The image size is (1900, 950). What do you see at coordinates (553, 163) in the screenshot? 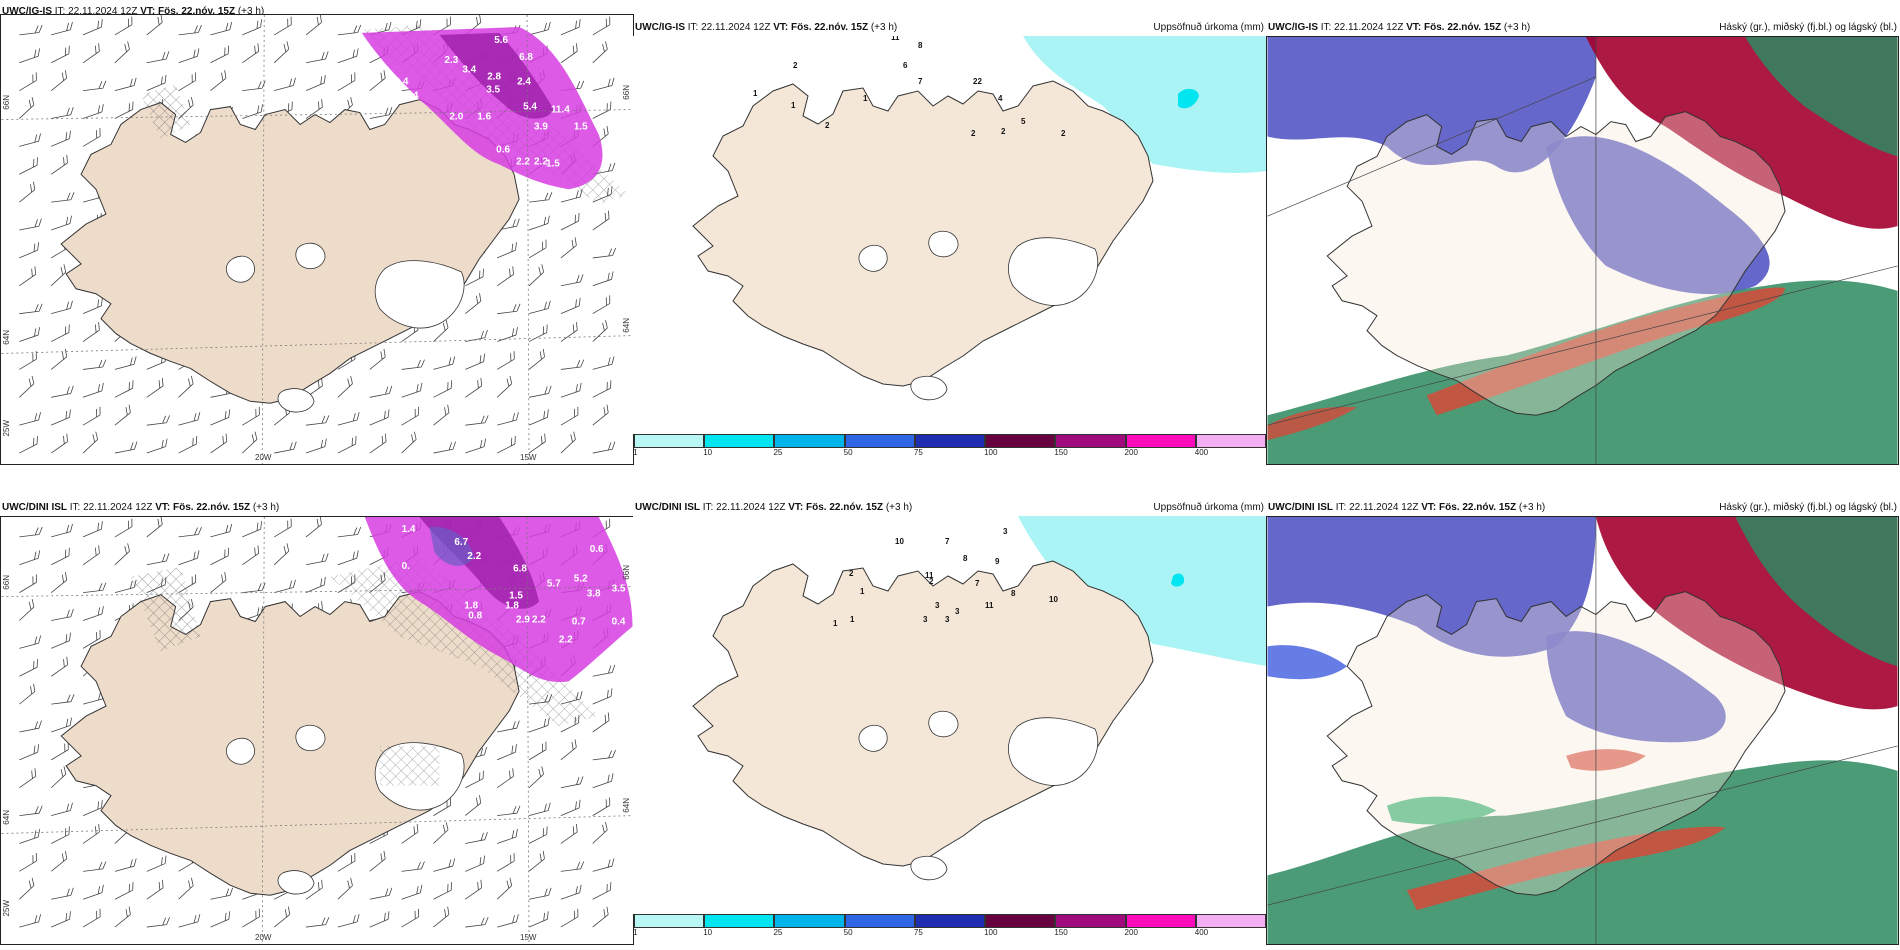
I see `wind-value-label: 1.5` at bounding box center [553, 163].